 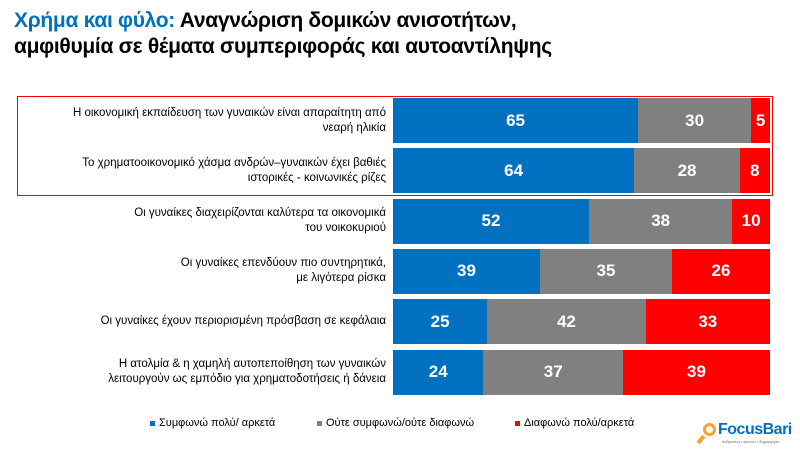 I want to click on category-label-line: ιστορικές - κοινωνικές ρίζες, so click(x=316, y=177).